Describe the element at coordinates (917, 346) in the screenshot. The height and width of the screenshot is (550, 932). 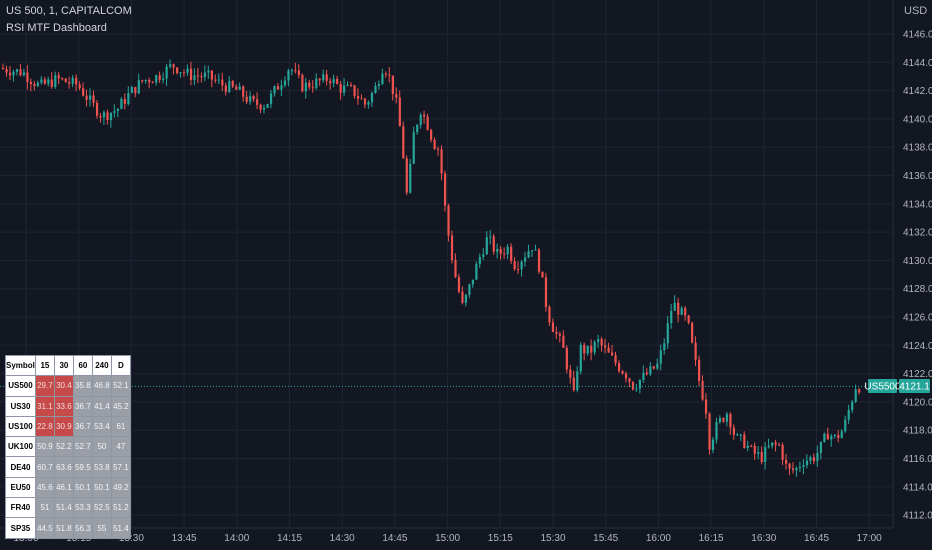
I see `price-tick-label: 4124.0` at that location.